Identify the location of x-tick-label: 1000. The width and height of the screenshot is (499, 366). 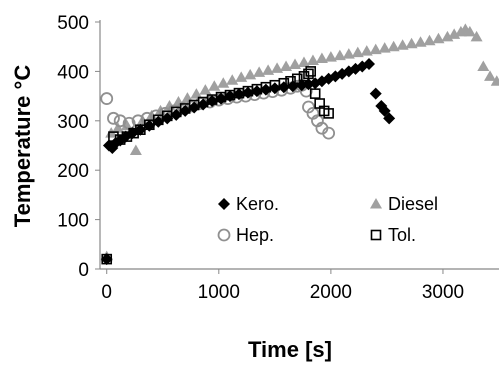
(219, 292).